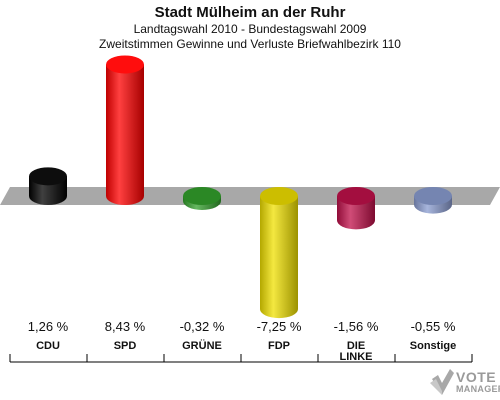 The image size is (500, 400). Describe the element at coordinates (125, 326) in the screenshot. I see `value-label: 8,43 %` at that location.